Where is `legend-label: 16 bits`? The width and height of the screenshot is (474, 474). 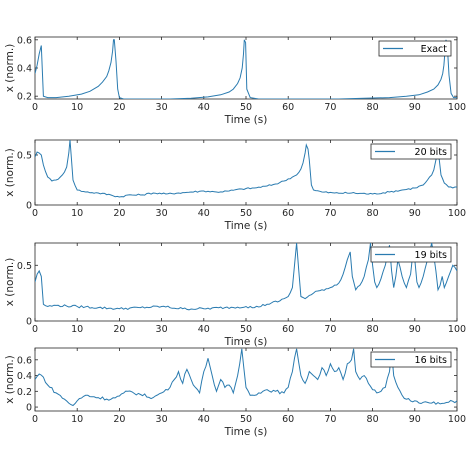 legend-label: 16 bits is located at coordinates (431, 360).